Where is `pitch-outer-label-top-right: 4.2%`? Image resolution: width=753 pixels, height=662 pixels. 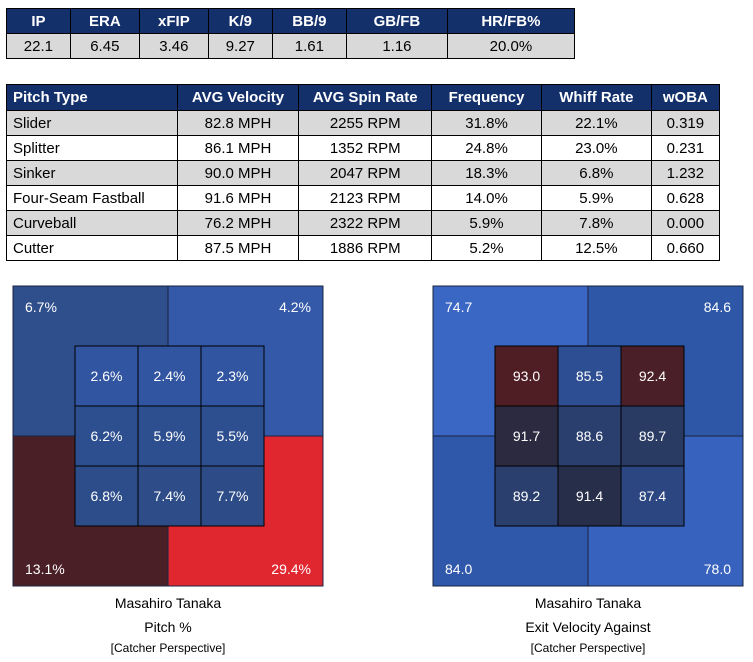
pitch-outer-label-top-right: 4.2% is located at coordinates (295, 307).